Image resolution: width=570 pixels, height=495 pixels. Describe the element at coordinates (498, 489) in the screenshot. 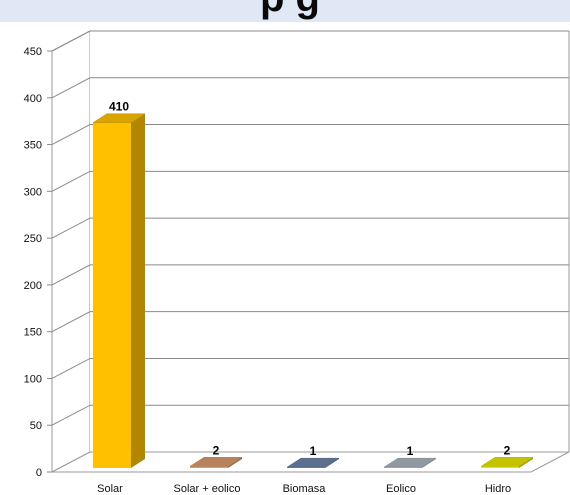

I see `x-tick-label: Hidro` at that location.